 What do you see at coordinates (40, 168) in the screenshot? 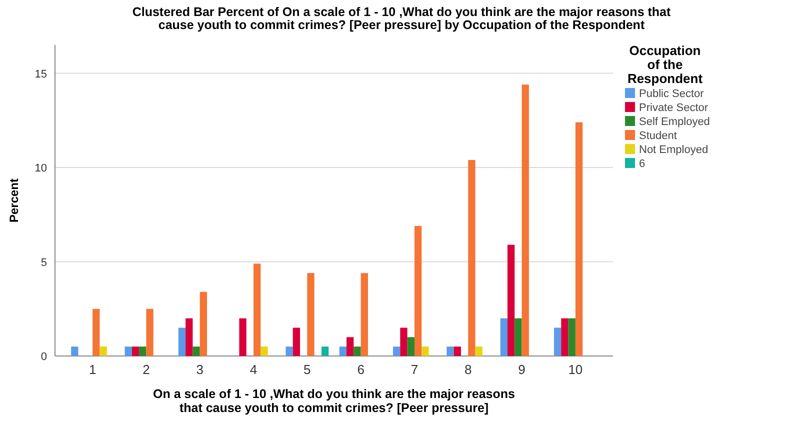
I see `y-tick-label: 10` at bounding box center [40, 168].